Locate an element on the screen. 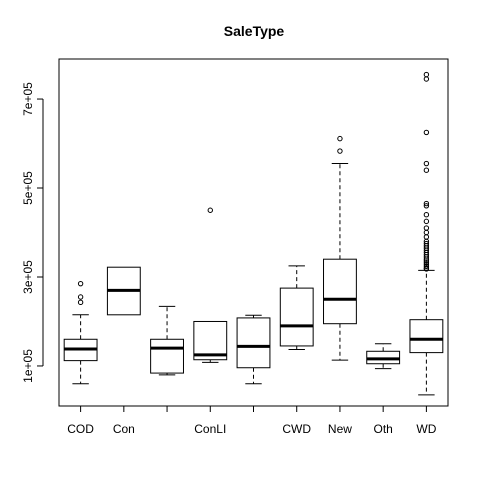 Image resolution: width=480 pixels, height=480 pixels. box-cwd is located at coordinates (296, 308).